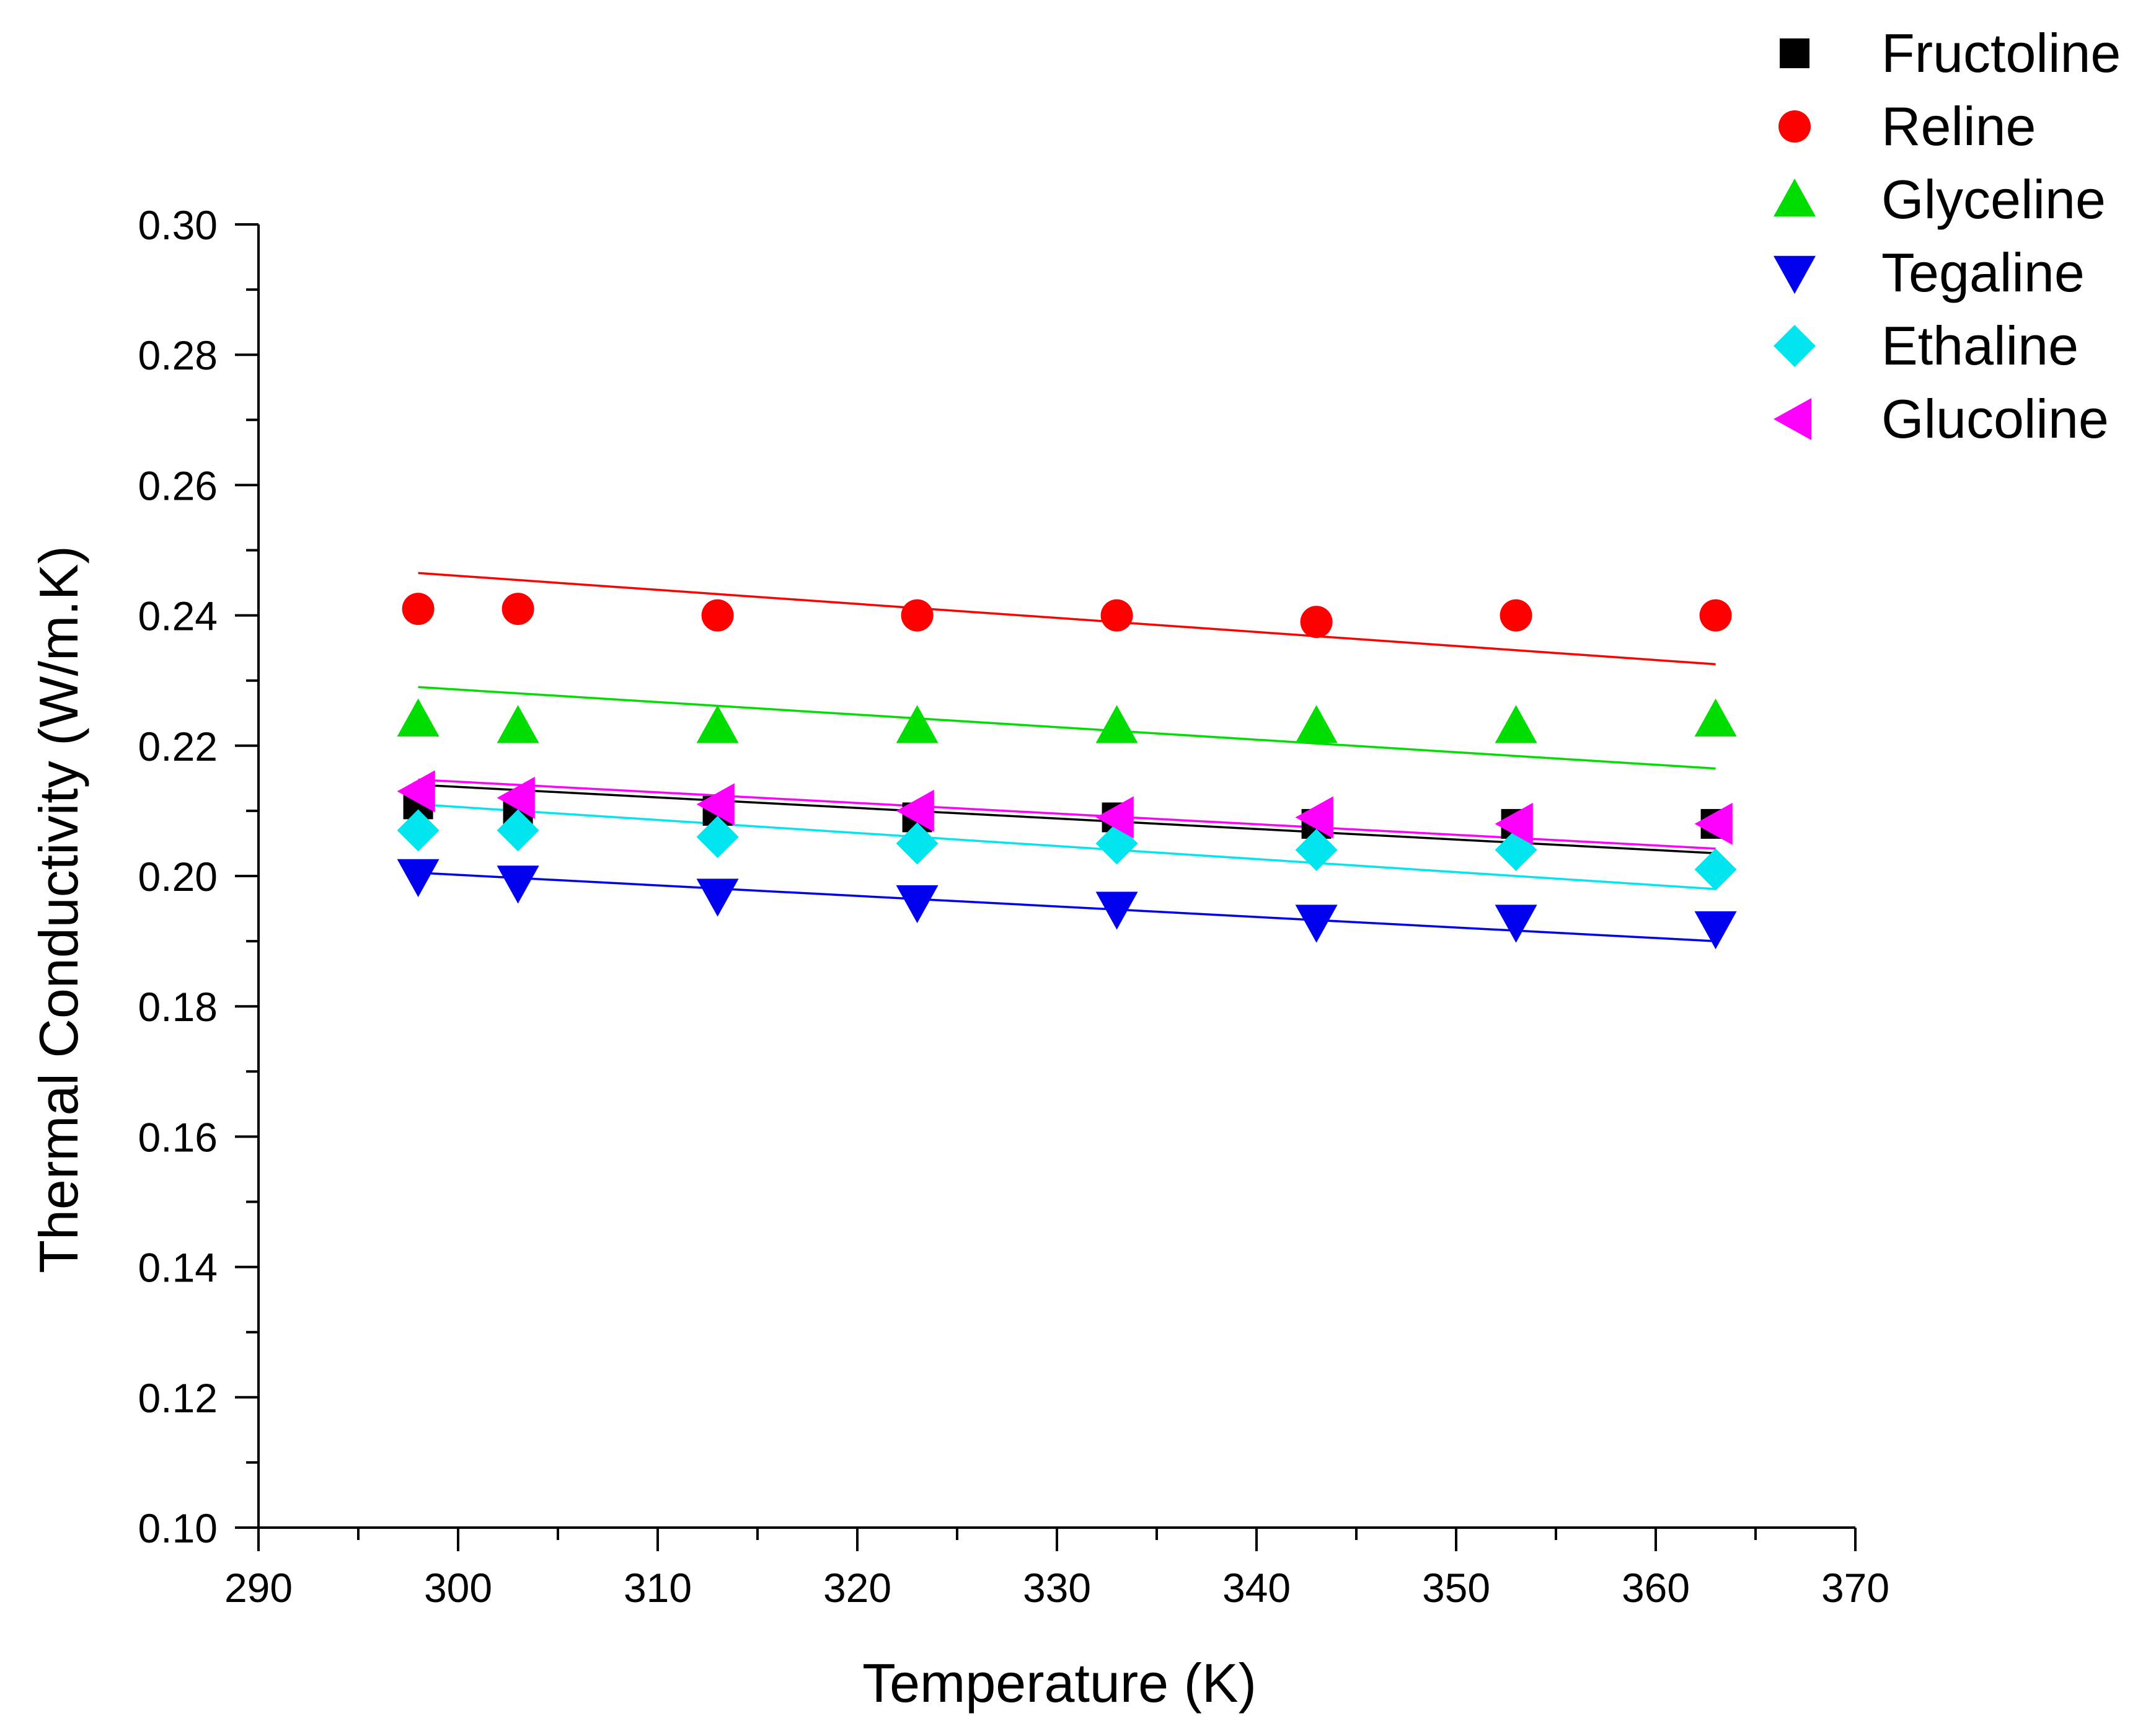 The width and height of the screenshot is (2156, 1726). Describe the element at coordinates (178, 616) in the screenshot. I see `y-tick-label: 0.24` at that location.